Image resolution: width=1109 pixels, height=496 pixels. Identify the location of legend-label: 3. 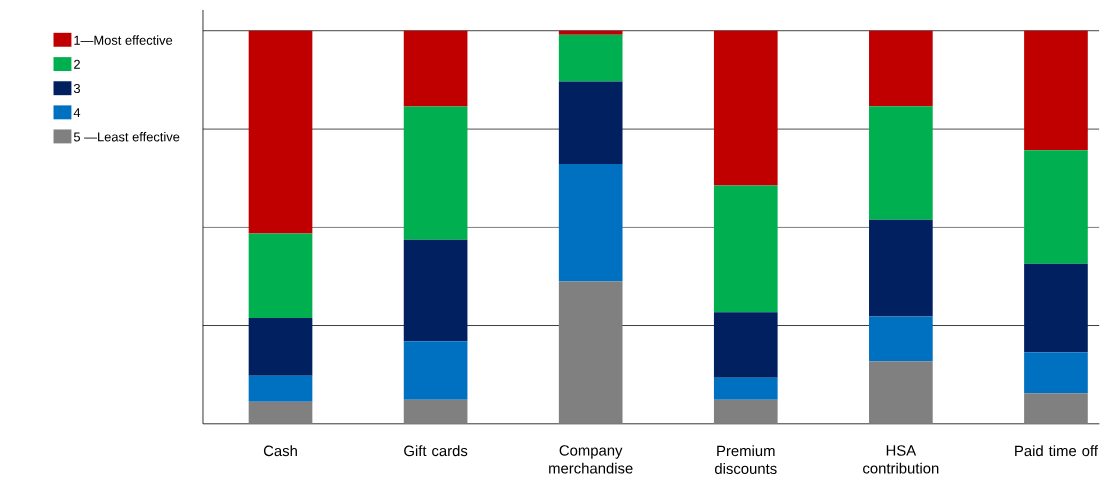
(77, 88).